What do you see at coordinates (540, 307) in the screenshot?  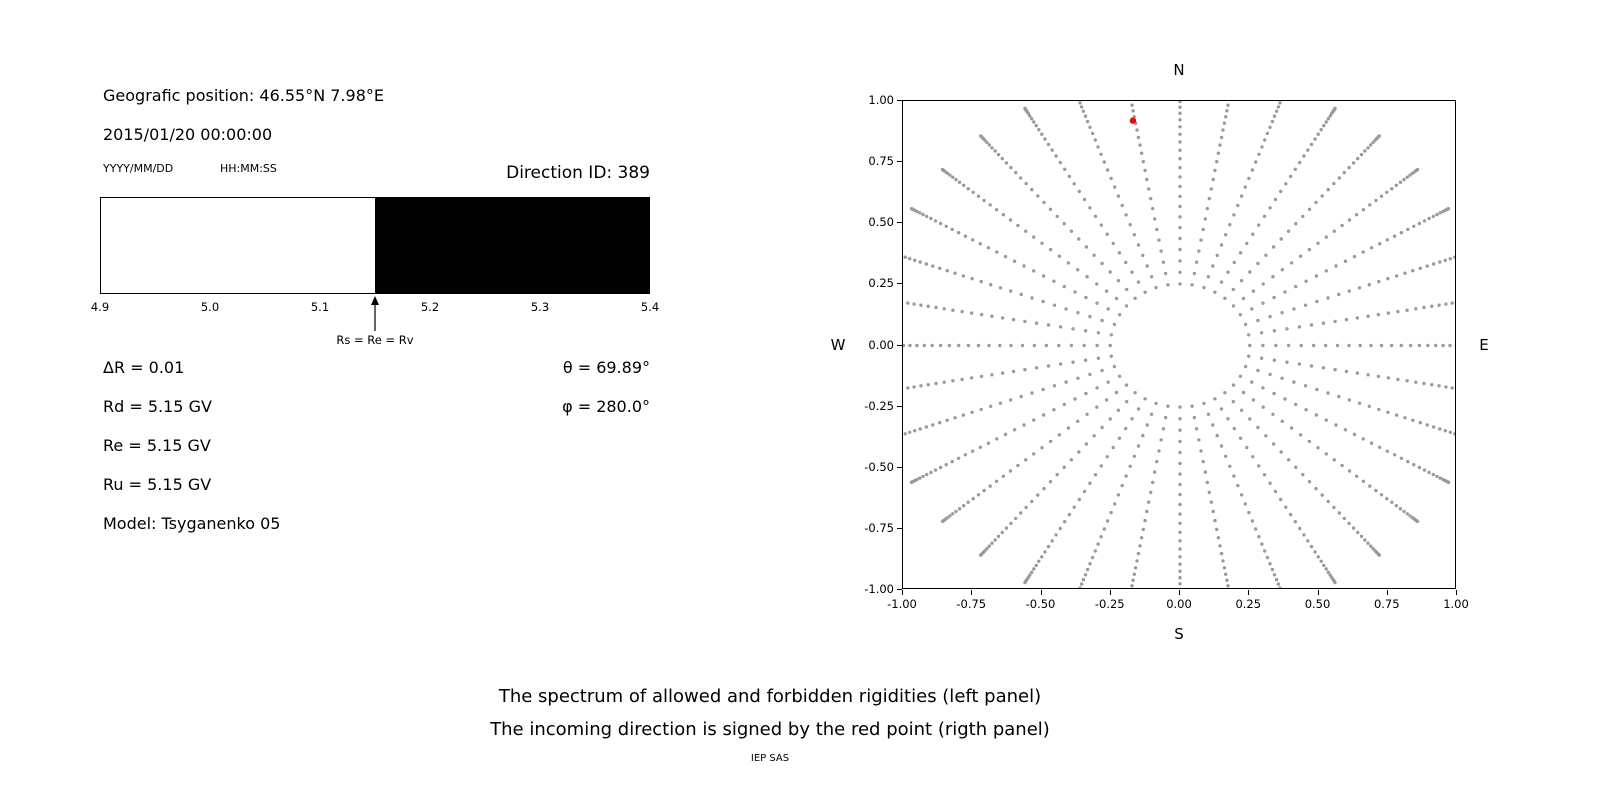 I see `spectrum-x-tick-label: 5.3` at bounding box center [540, 307].